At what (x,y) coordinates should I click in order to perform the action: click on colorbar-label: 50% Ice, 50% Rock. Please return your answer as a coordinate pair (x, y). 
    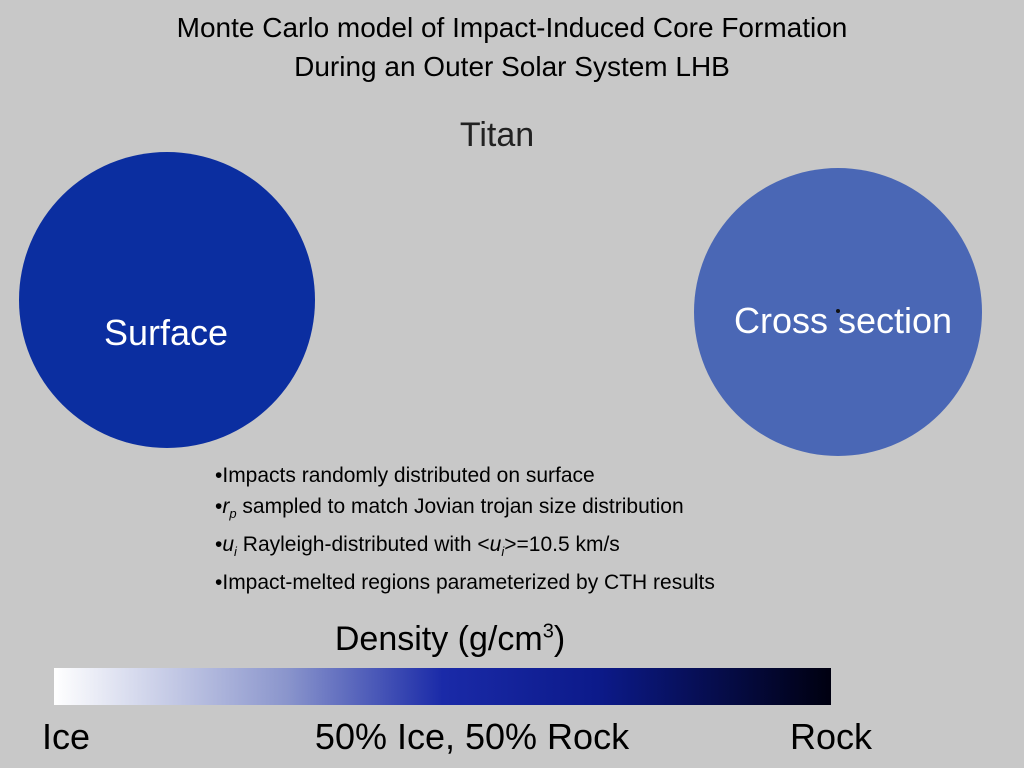
    Looking at the image, I should click on (472, 736).